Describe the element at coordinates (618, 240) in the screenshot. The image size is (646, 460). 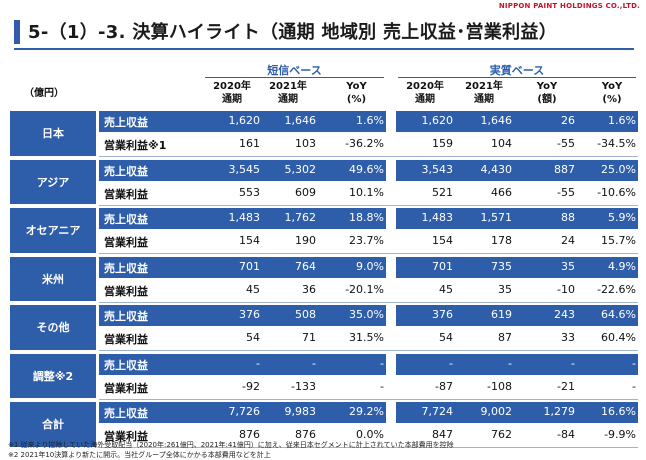
I see `value-cell: 15.7%` at that location.